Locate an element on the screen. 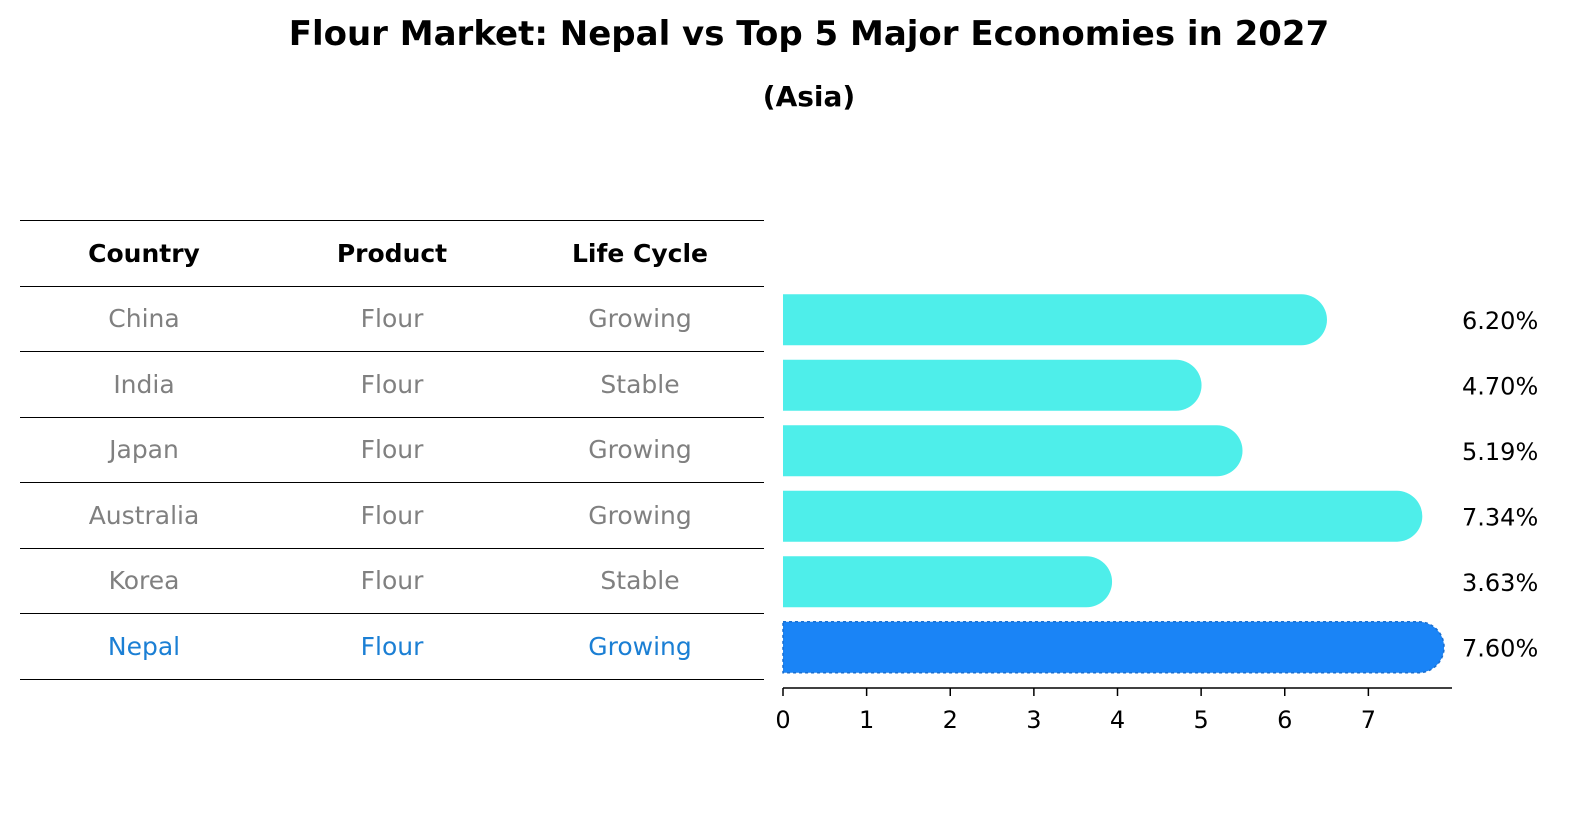  table-row: Australia Flour Growing is located at coordinates (392, 515).